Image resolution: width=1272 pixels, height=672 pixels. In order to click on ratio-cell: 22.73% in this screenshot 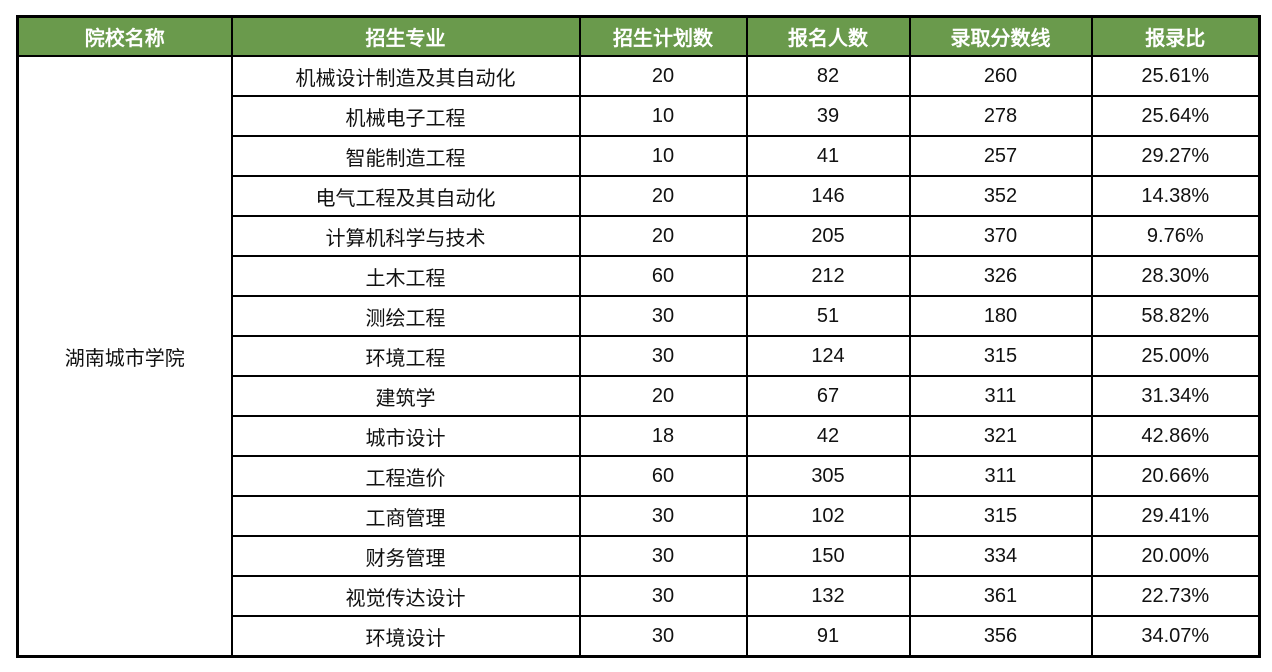, I will do `click(1175, 596)`.